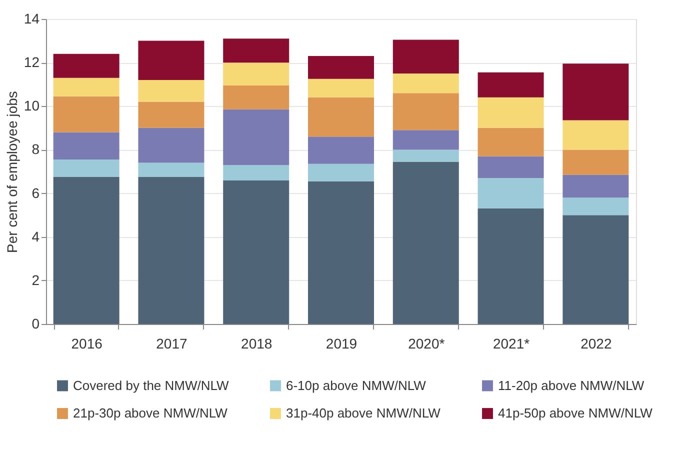 The height and width of the screenshot is (460, 683). Describe the element at coordinates (256, 344) in the screenshot. I see `x-tick-label: 2018` at that location.